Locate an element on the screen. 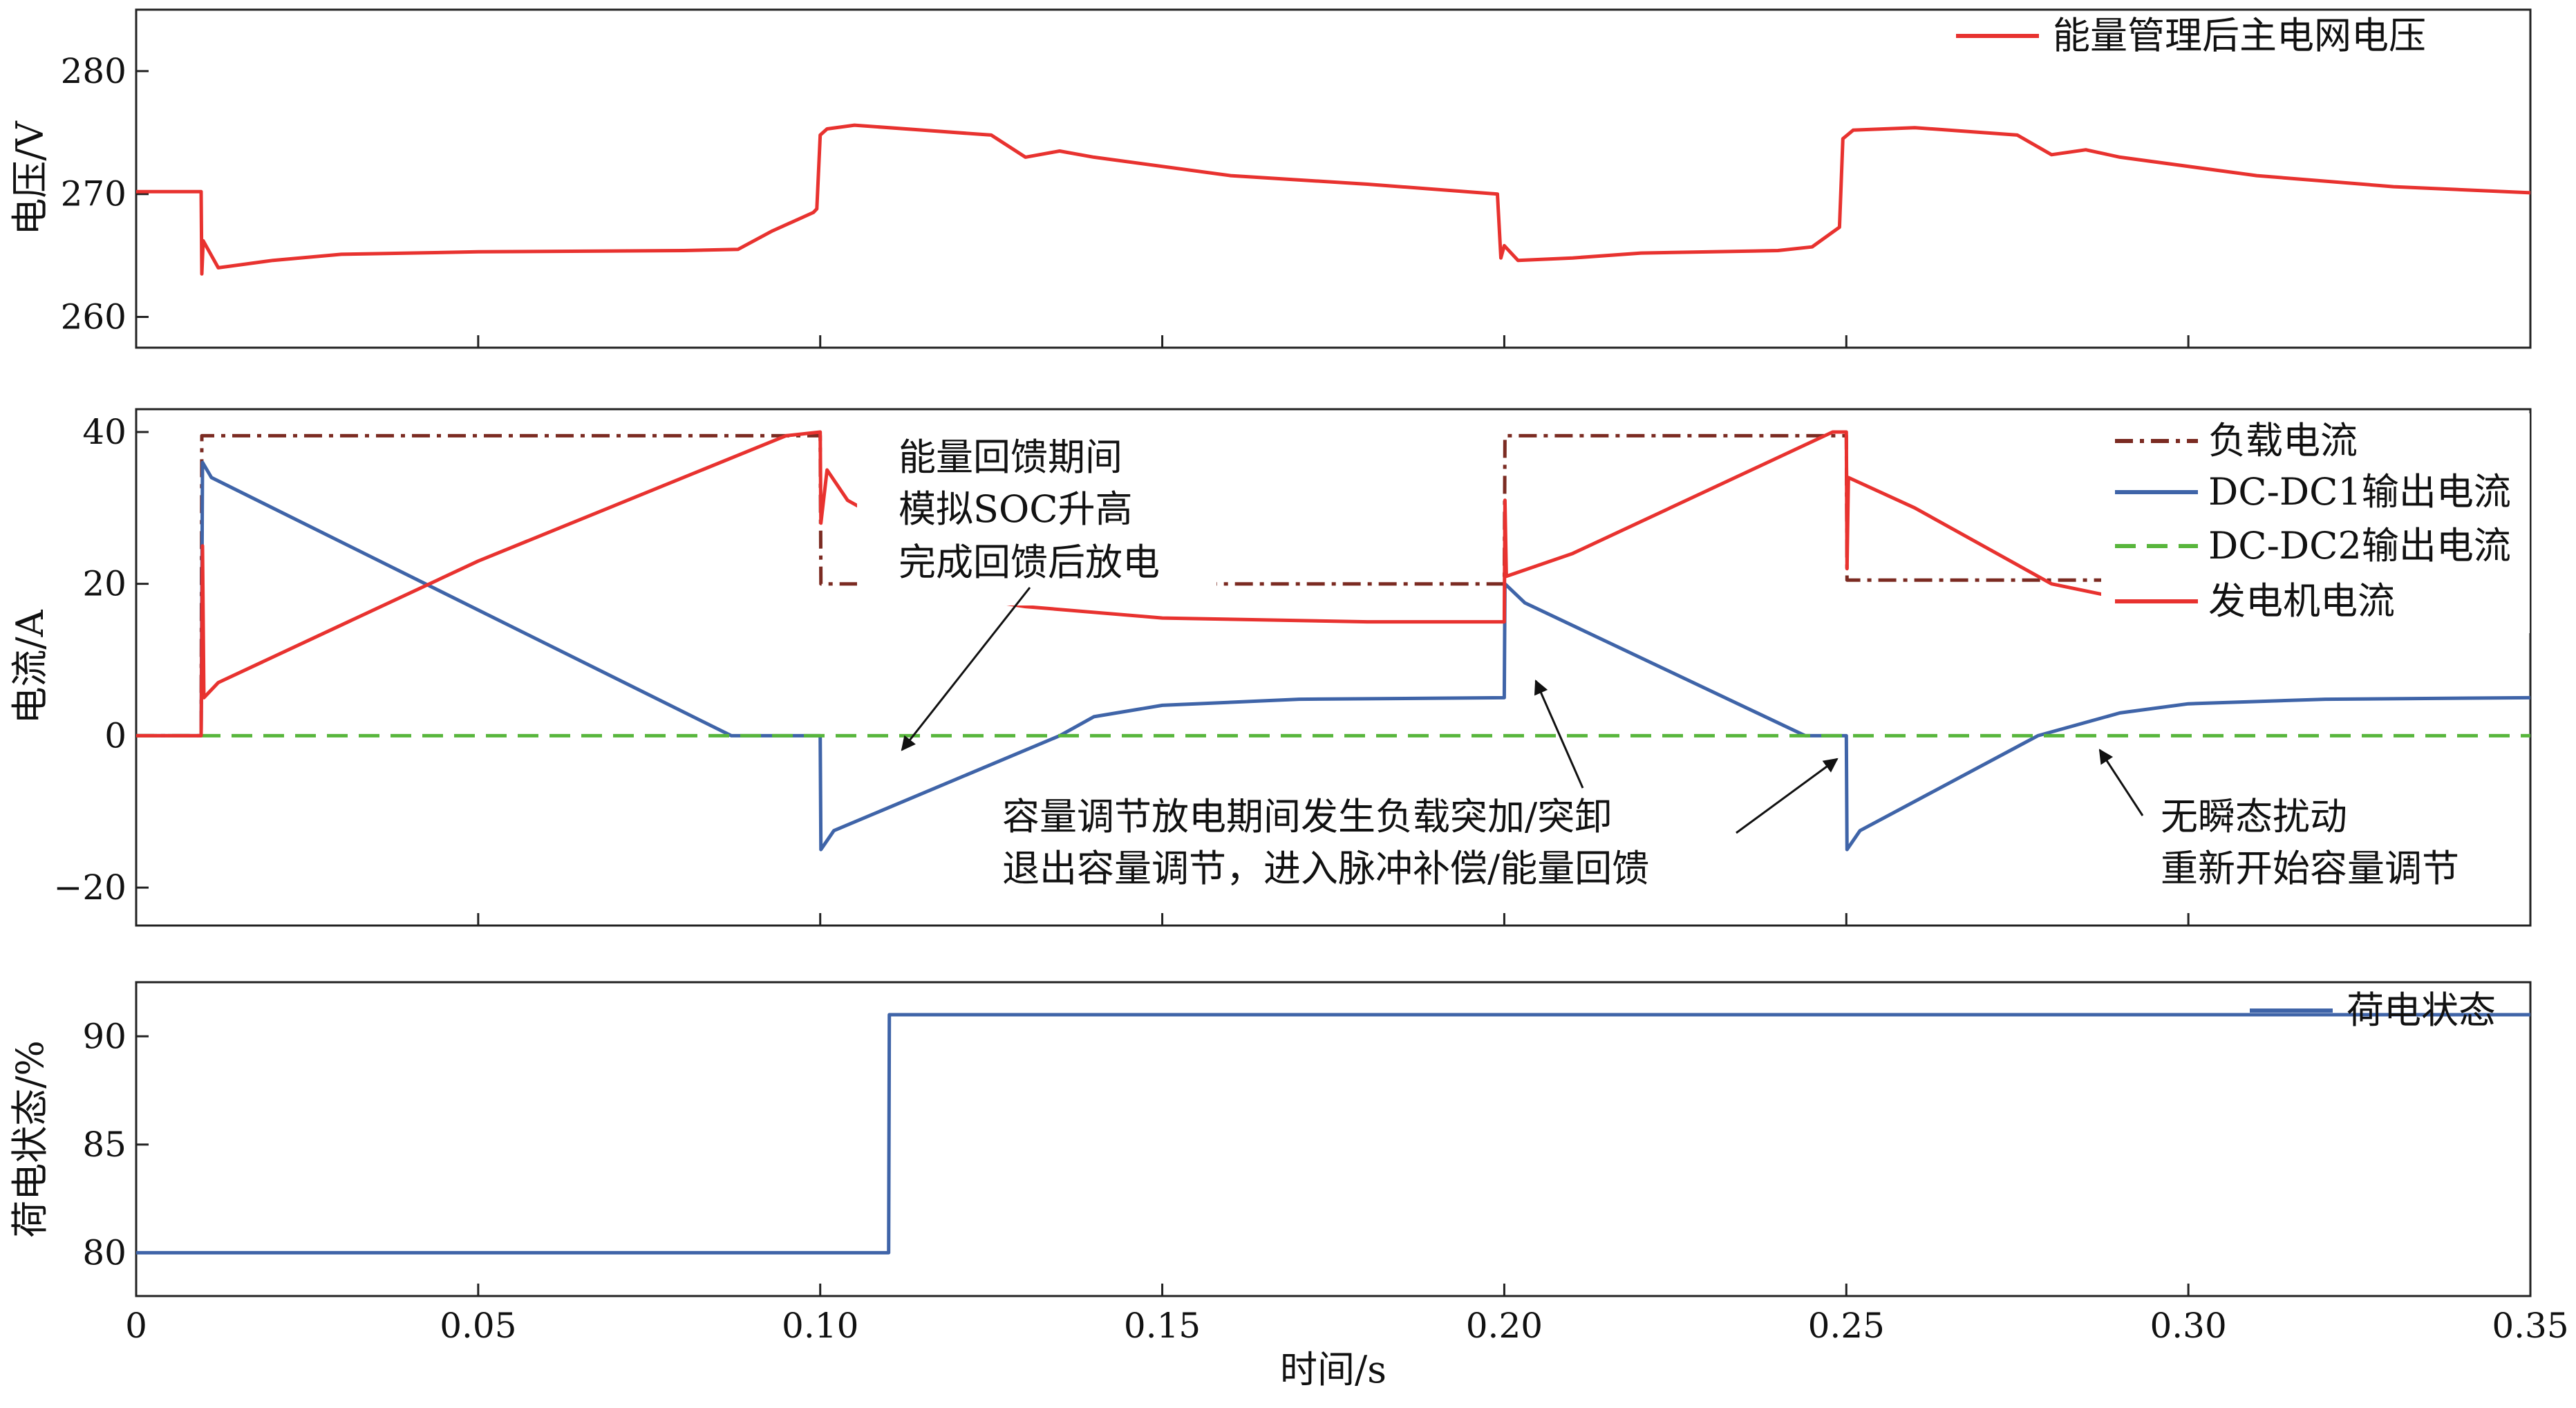 The image size is (2576, 1408). annotation-no-disturbance: 无瞬态扰动 重新开始容量调节 is located at coordinates (2278, 819).